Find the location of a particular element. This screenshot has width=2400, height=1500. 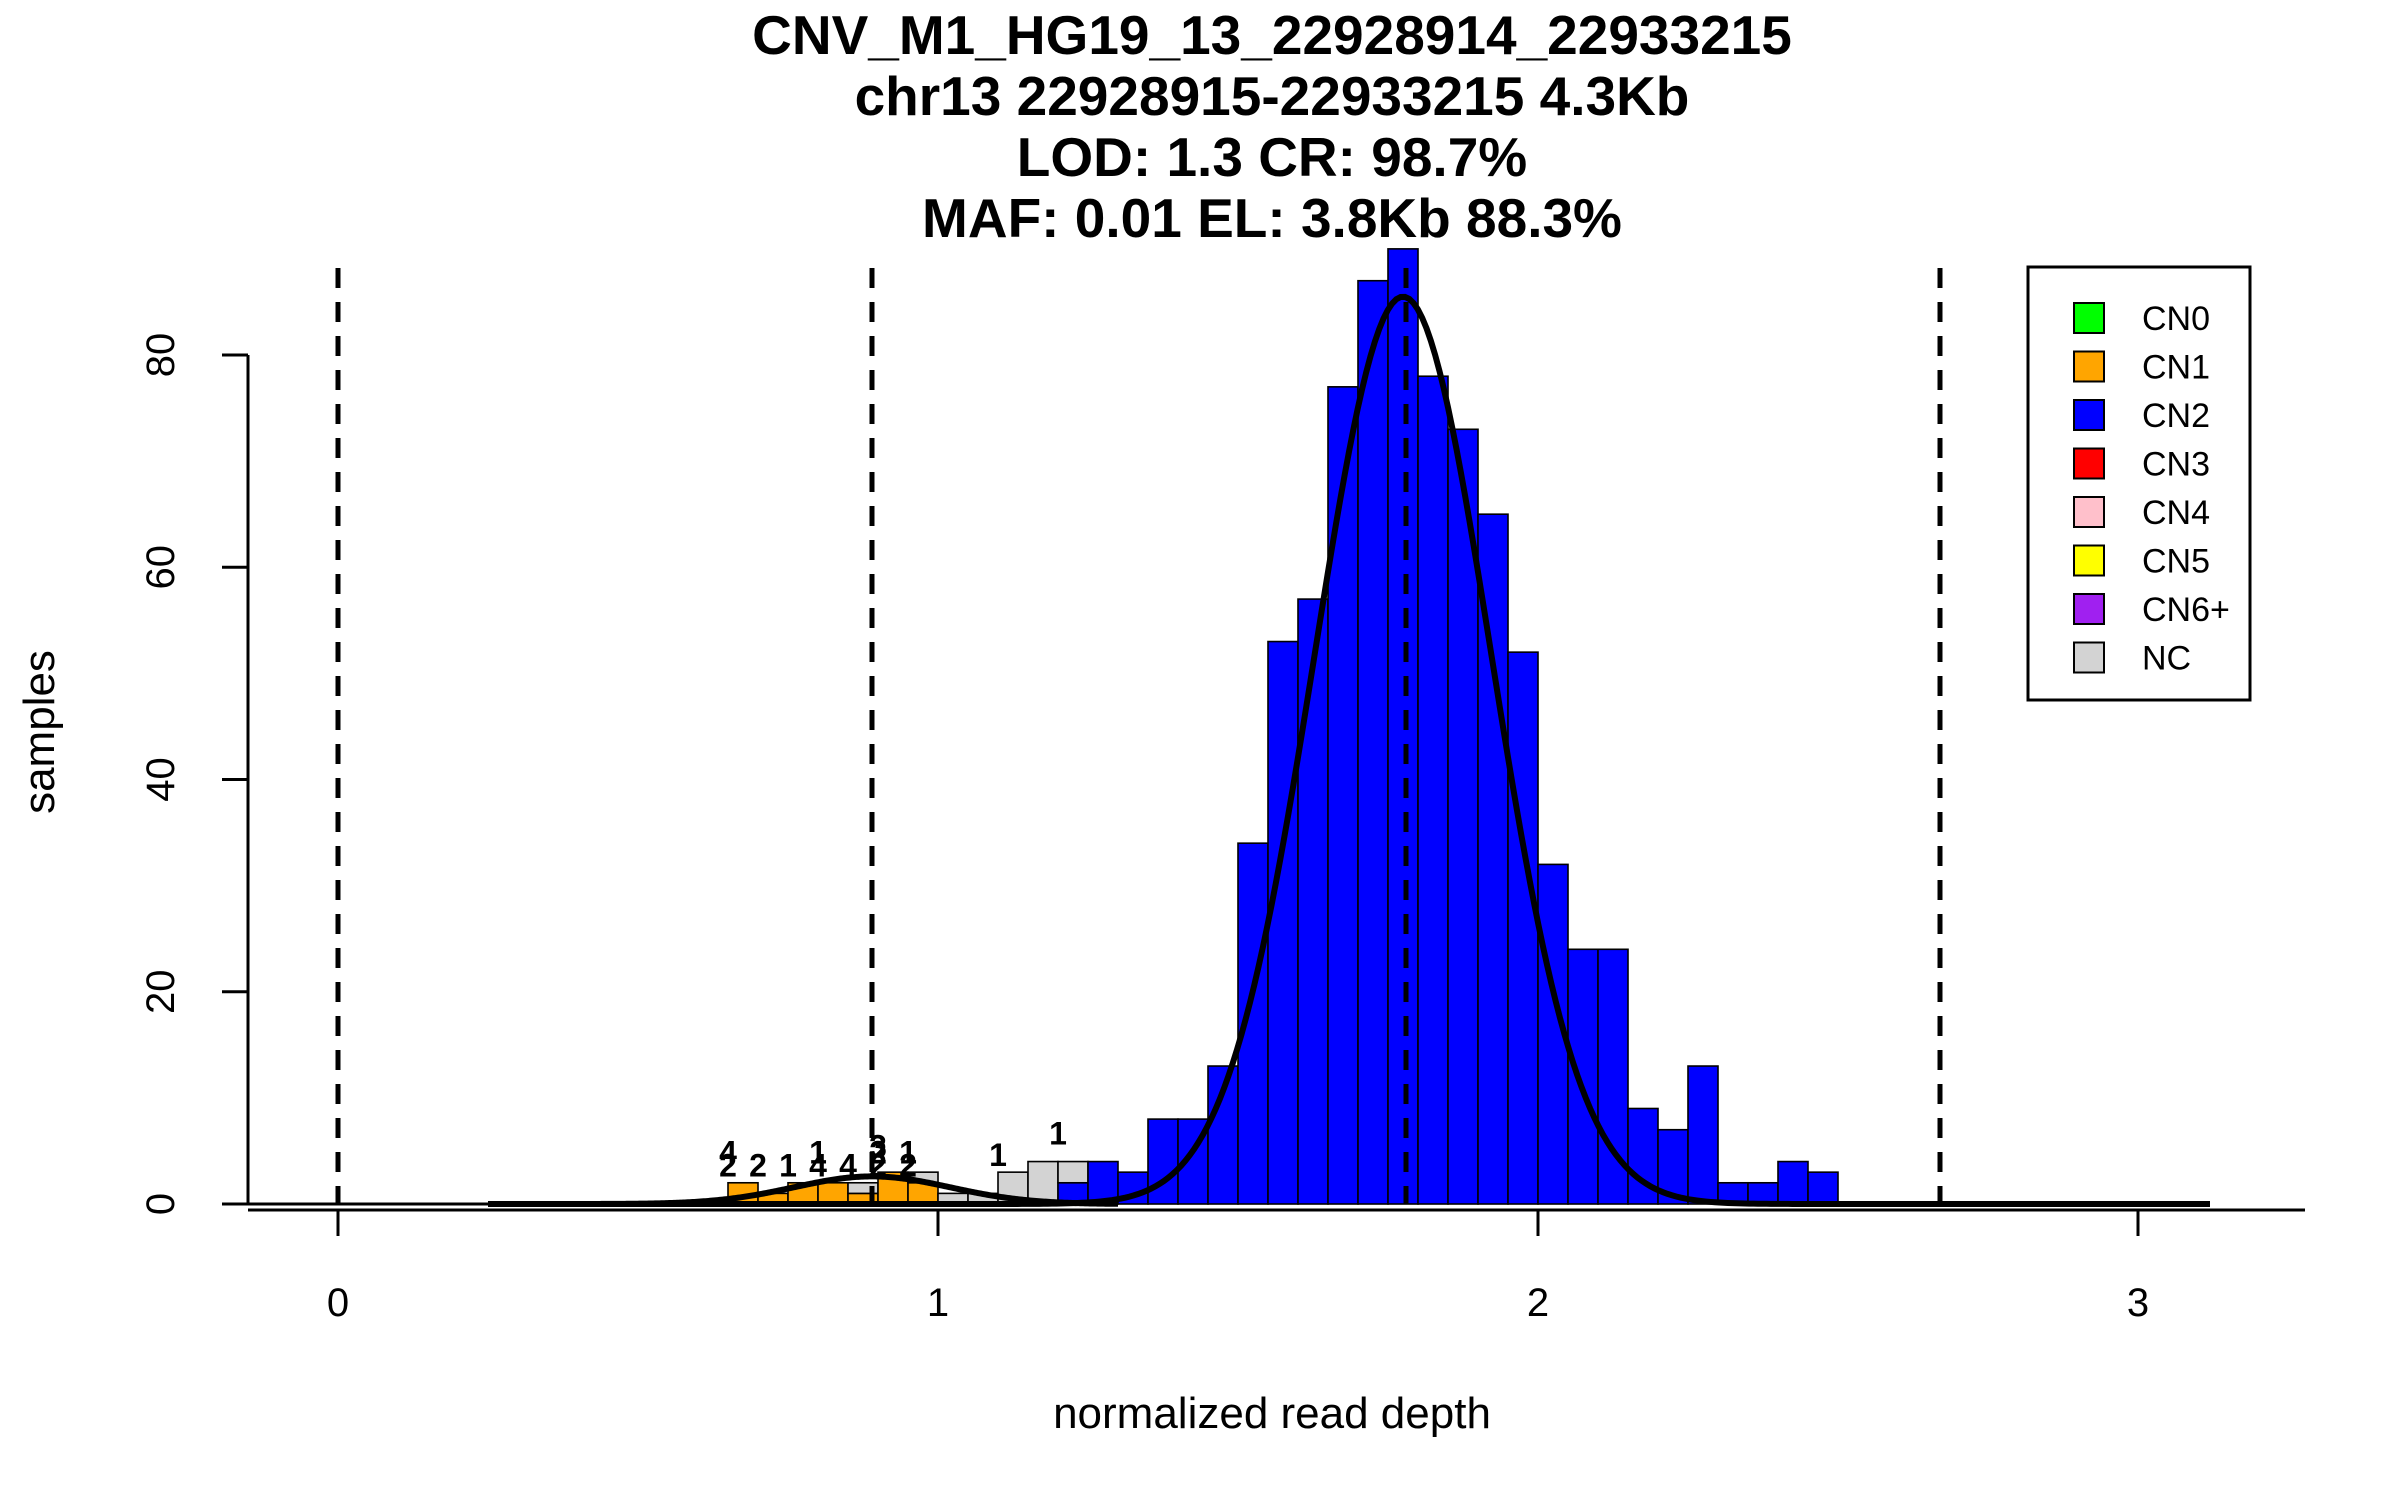

x-axis-label: normalized read depth is located at coordinates (1272, 1413).